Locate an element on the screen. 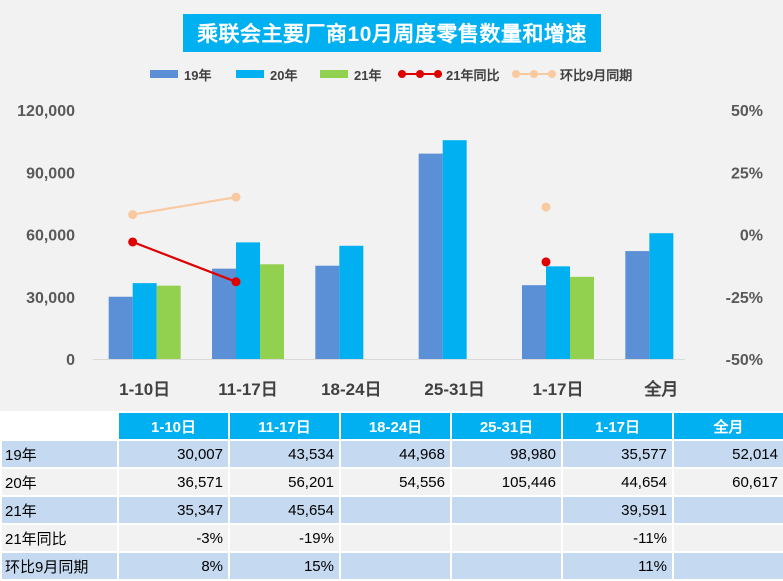 The width and height of the screenshot is (783, 581). legend-item-21: 21年 is located at coordinates (350, 74).